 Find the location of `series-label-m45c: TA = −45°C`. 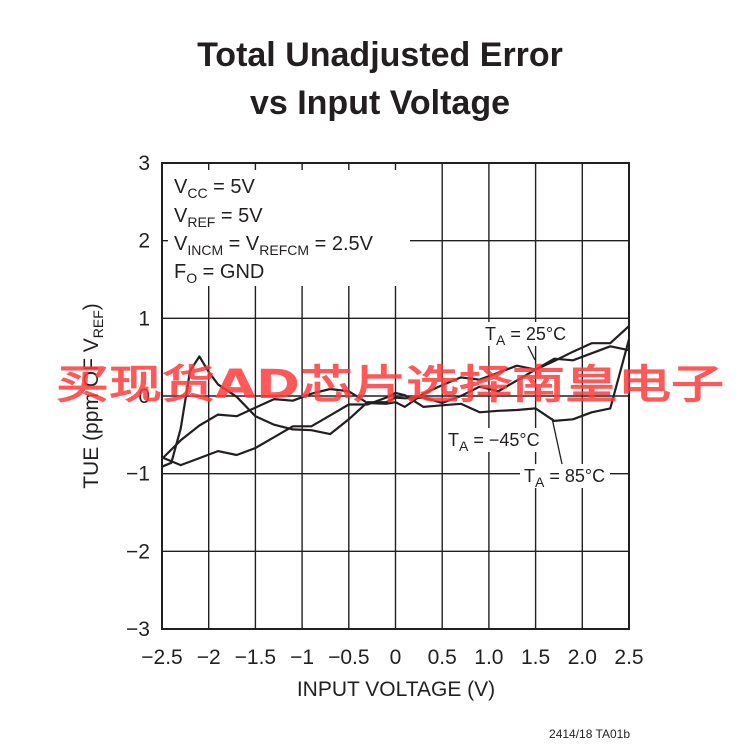

series-label-m45c: TA = −45°C is located at coordinates (494, 442).